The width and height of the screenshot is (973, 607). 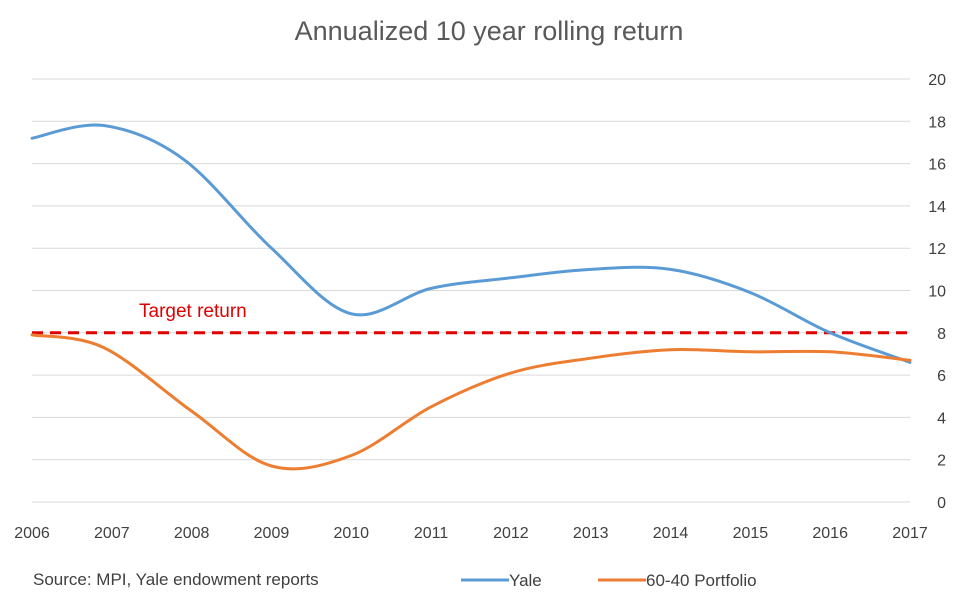 What do you see at coordinates (941, 376) in the screenshot?
I see `y-tick-label: 6` at bounding box center [941, 376].